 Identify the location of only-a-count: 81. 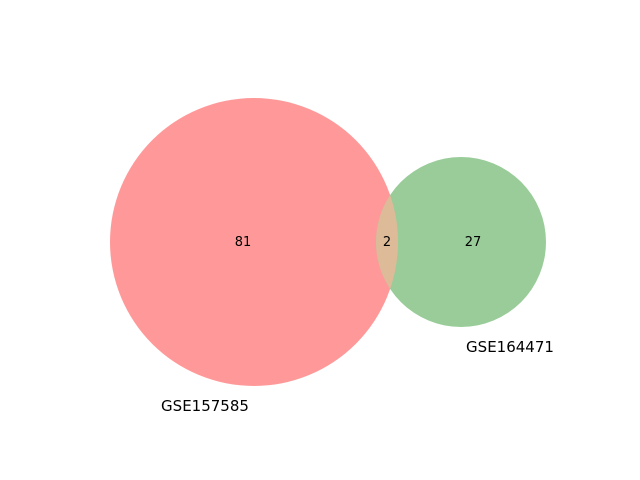
(243, 242).